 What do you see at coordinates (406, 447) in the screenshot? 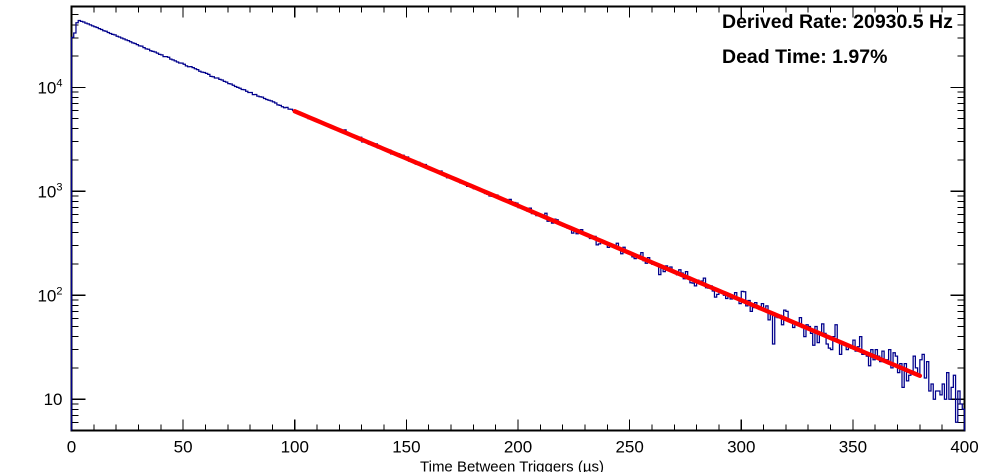
I see `x-tick-label: 150` at bounding box center [406, 447].